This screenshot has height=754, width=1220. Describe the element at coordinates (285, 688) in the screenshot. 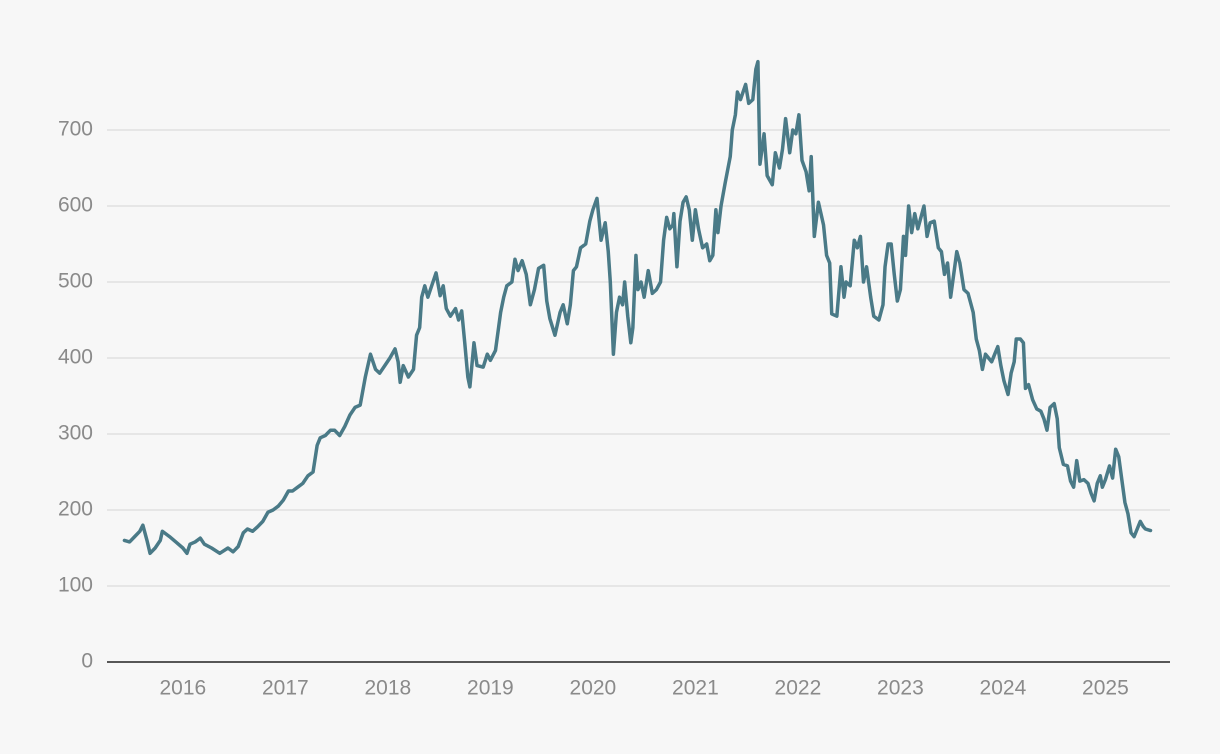

I see `x-tick-label: 2017` at that location.